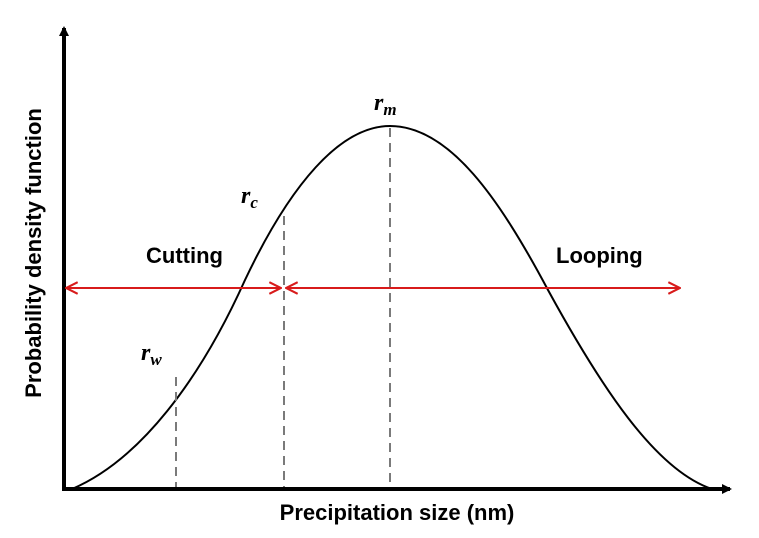 The height and width of the screenshot is (538, 759). I want to click on x-axis-title: Precipitation size (nm), so click(397, 512).